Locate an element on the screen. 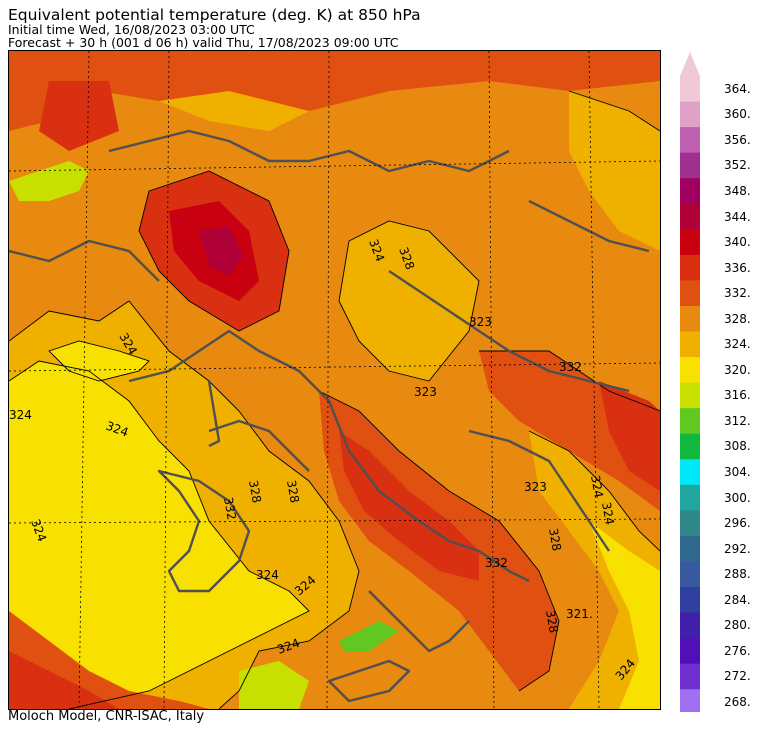  colorbar-tick-label: 308. is located at coordinates (737, 446).